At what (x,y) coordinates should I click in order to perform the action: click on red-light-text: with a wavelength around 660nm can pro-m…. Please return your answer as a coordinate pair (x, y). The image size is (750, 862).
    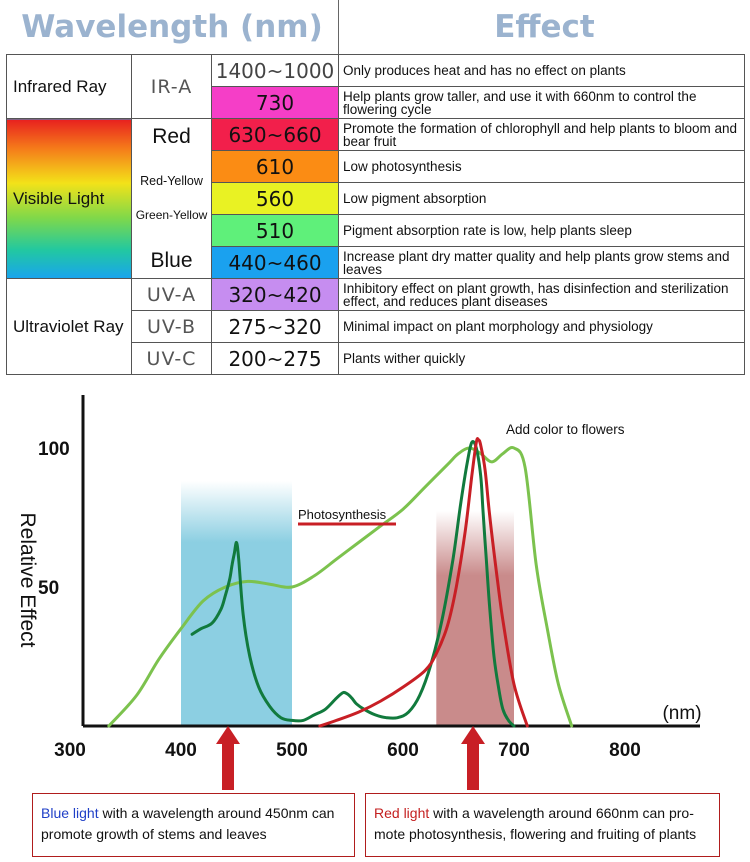
    Looking at the image, I should click on (535, 823).